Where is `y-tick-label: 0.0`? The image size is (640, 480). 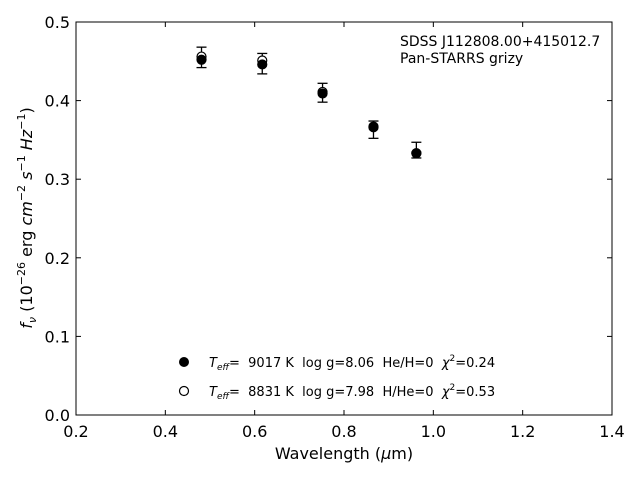 y-tick-label: 0.0 is located at coordinates (57, 415).